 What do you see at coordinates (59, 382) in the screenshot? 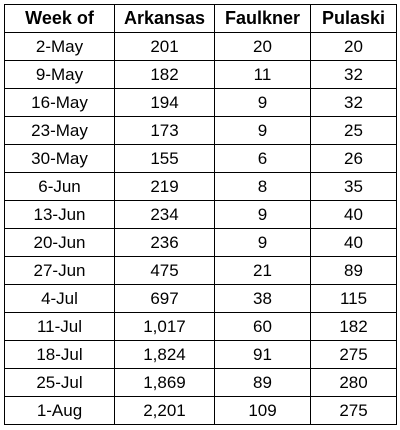
I see `week-cell: 25-Jul` at bounding box center [59, 382].